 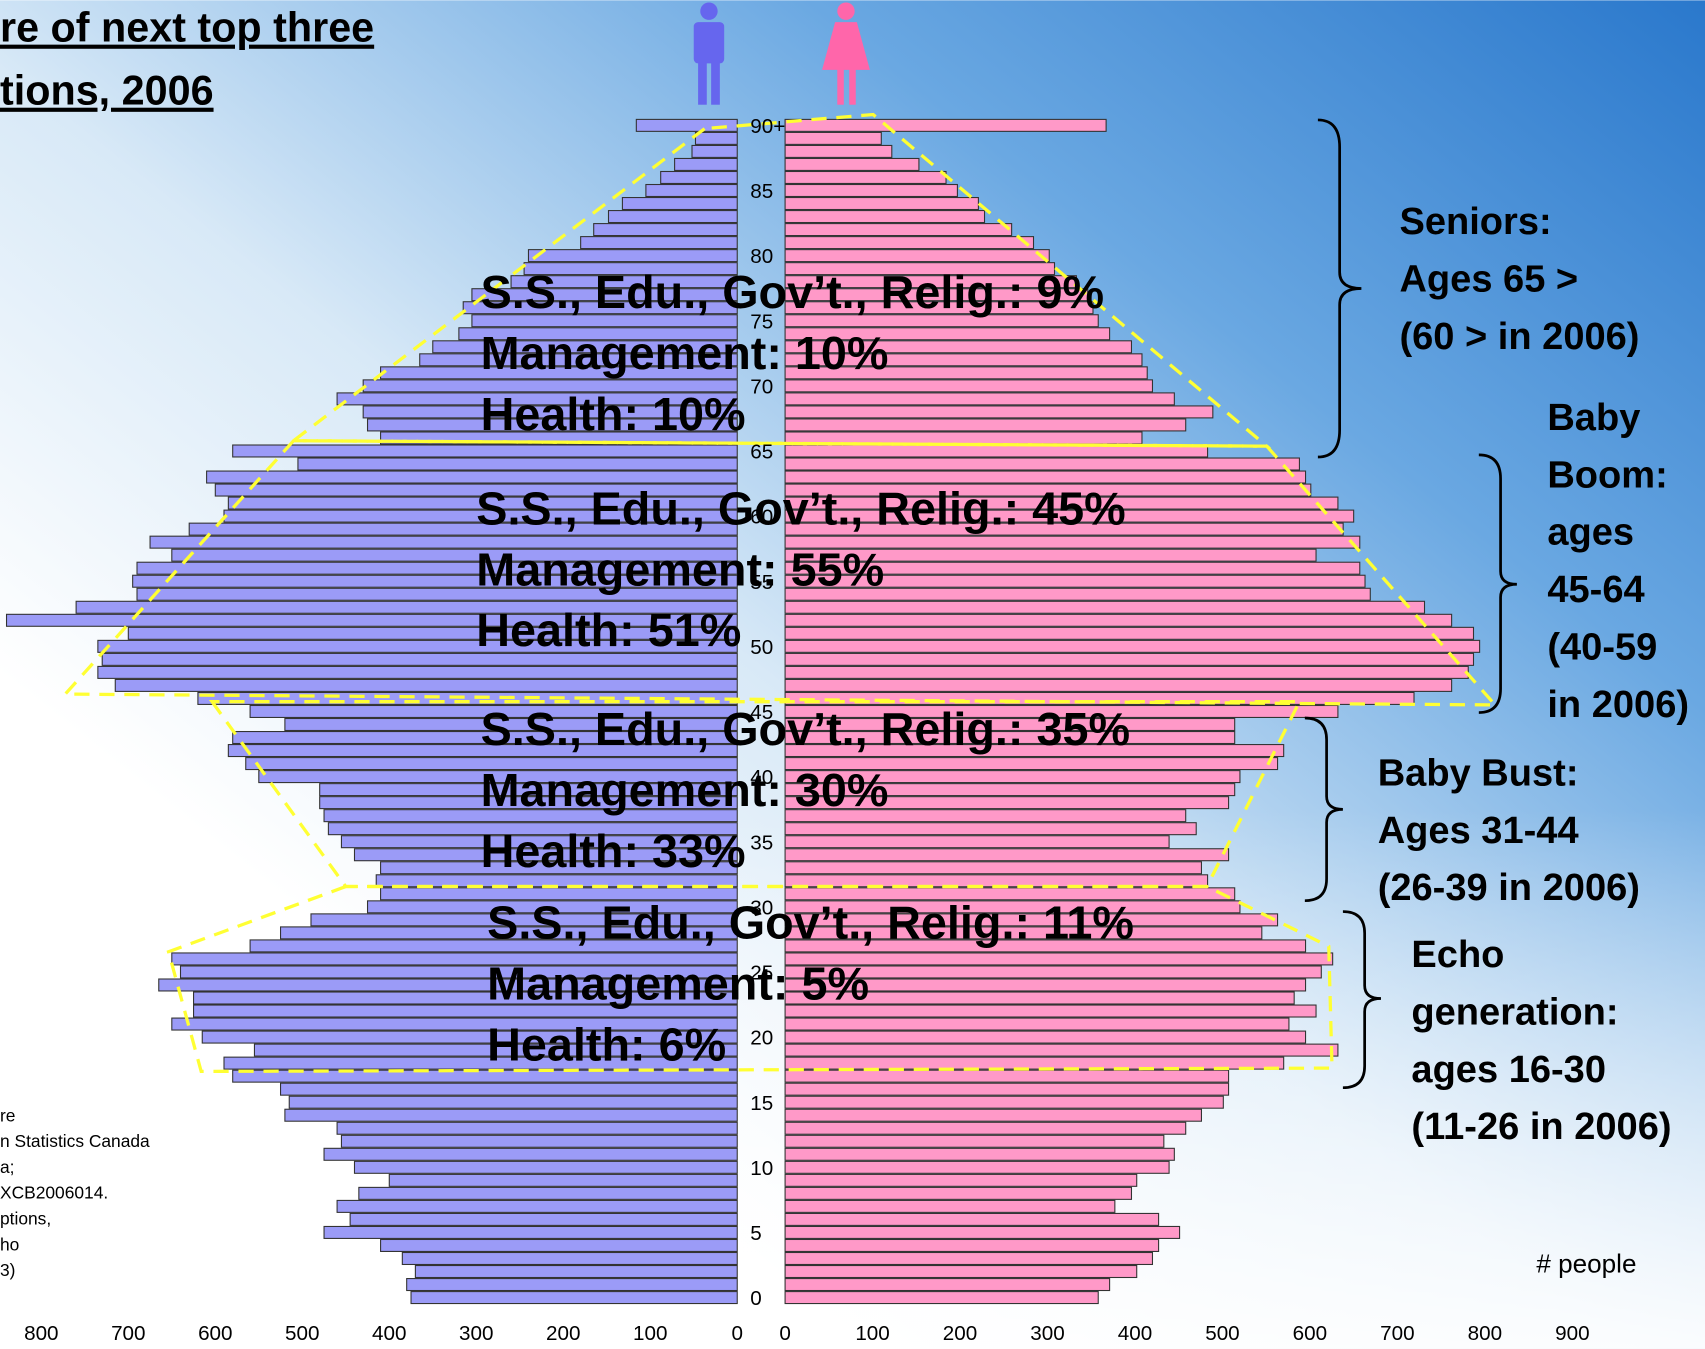 I want to click on group-label: (26-39 in 2006), so click(x=1509, y=888).